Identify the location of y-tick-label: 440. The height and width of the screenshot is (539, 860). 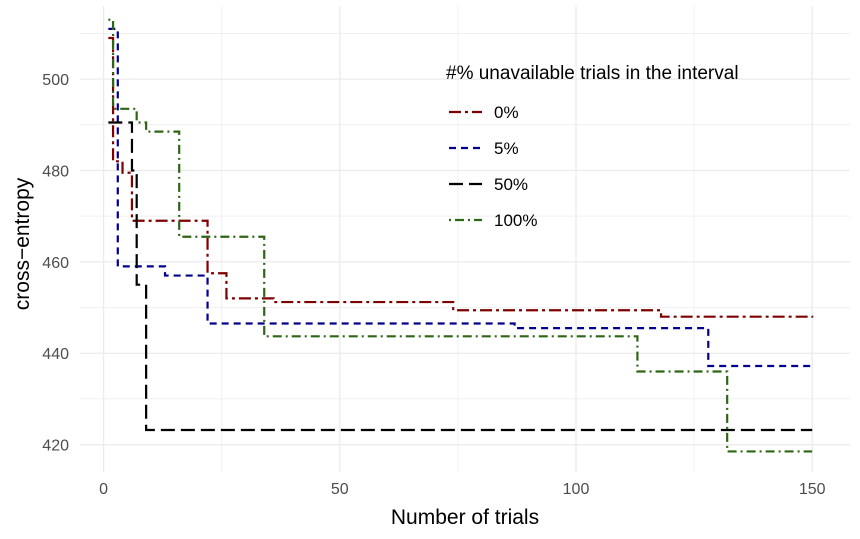
(55, 354).